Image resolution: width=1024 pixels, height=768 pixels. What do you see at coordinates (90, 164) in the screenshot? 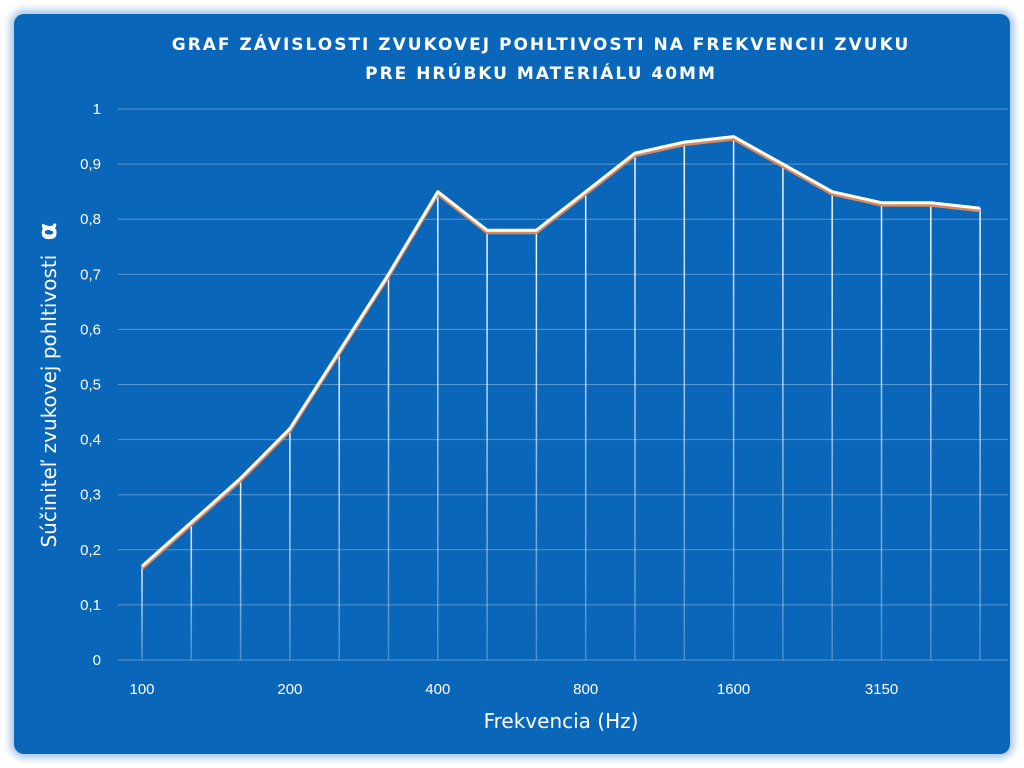
I see `y-tick-label: 0,9` at bounding box center [90, 164].